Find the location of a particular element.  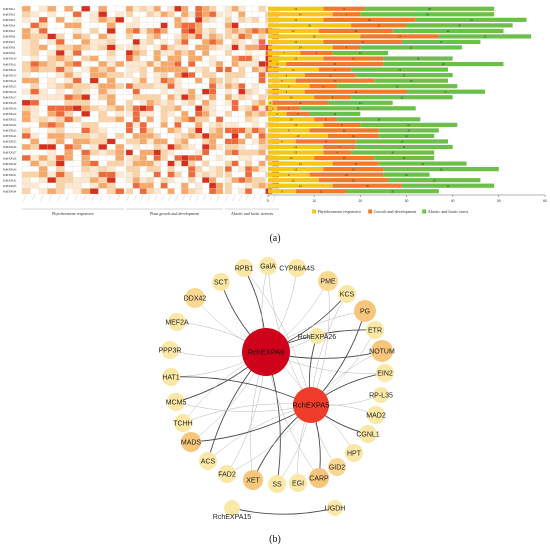

bar-segment-value: 10 is located at coordinates (291, 120).